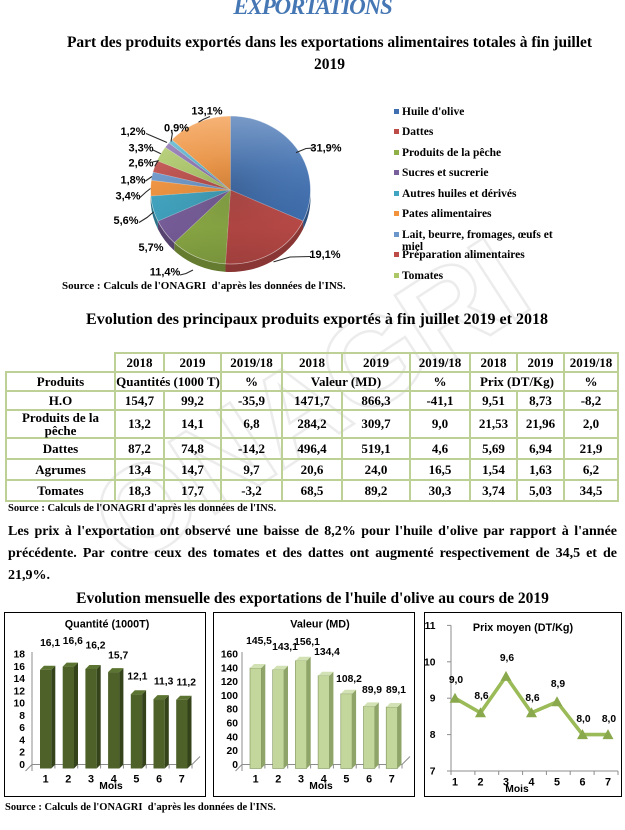 The height and width of the screenshot is (830, 625). What do you see at coordinates (349, 679) in the screenshot?
I see `svg-text: 108,2` at bounding box center [349, 679].